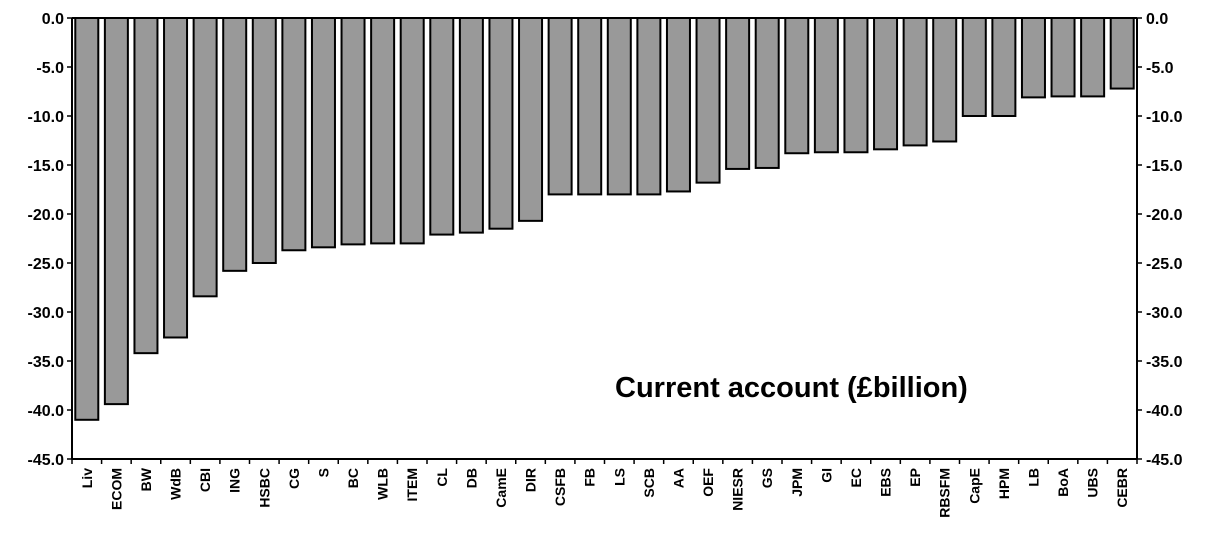 The width and height of the screenshot is (1220, 543). I want to click on category-label-HPM: HPM, so click(1004, 483).